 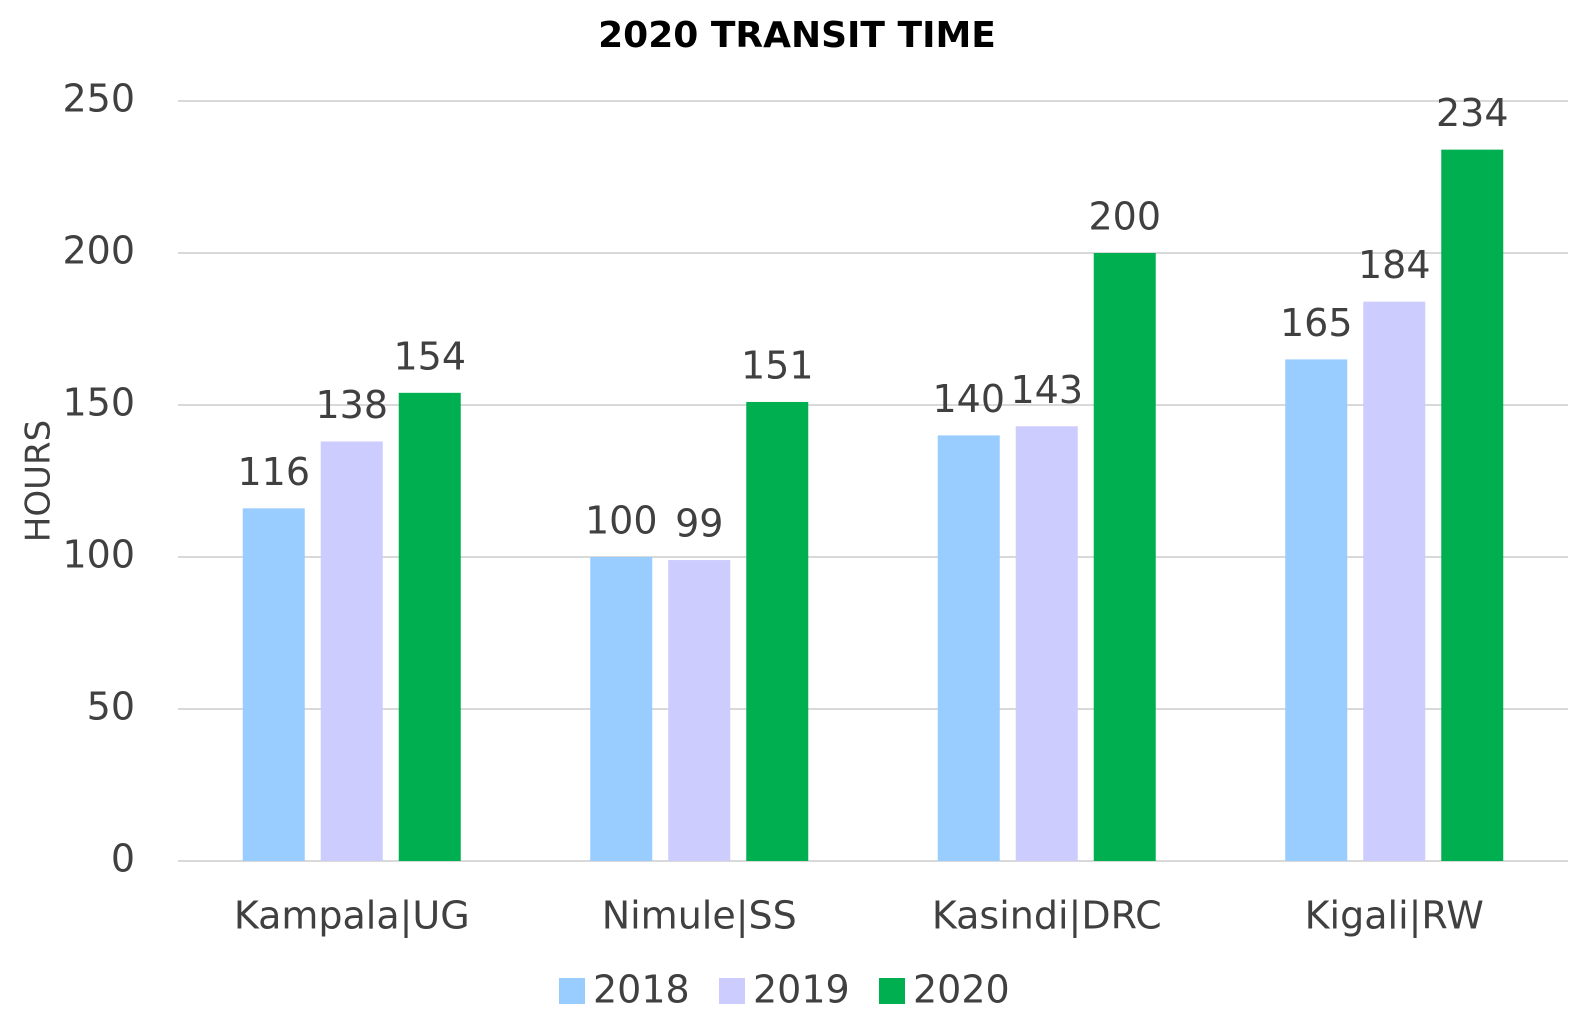 What do you see at coordinates (98, 251) in the screenshot?
I see `y-tick-label: 200` at bounding box center [98, 251].